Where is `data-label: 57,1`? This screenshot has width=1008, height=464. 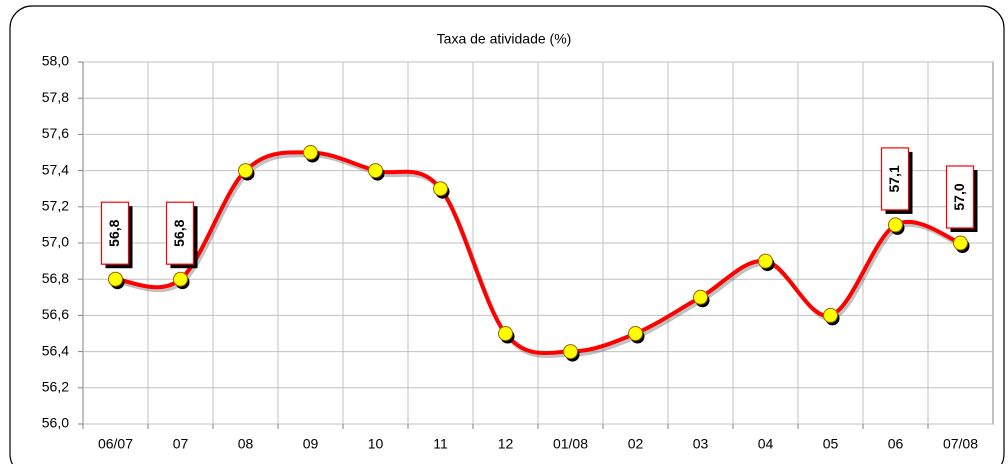 data-label: 57,1 is located at coordinates (896, 180).